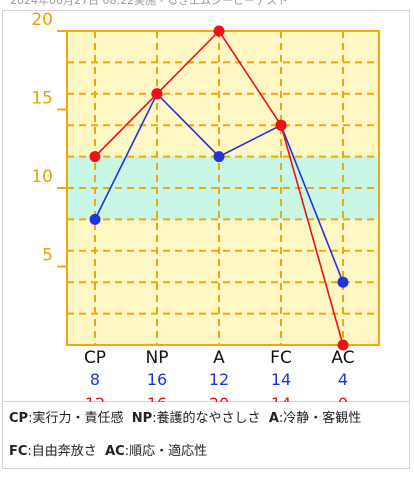  Describe the element at coordinates (281, 379) in the screenshot. I see `value-label-0: 14` at that location.